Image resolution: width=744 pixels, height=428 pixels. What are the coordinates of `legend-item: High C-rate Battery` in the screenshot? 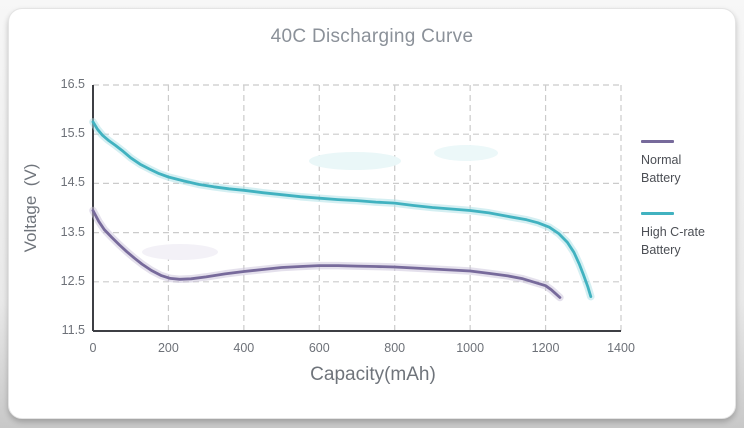 It's located at (678, 235).